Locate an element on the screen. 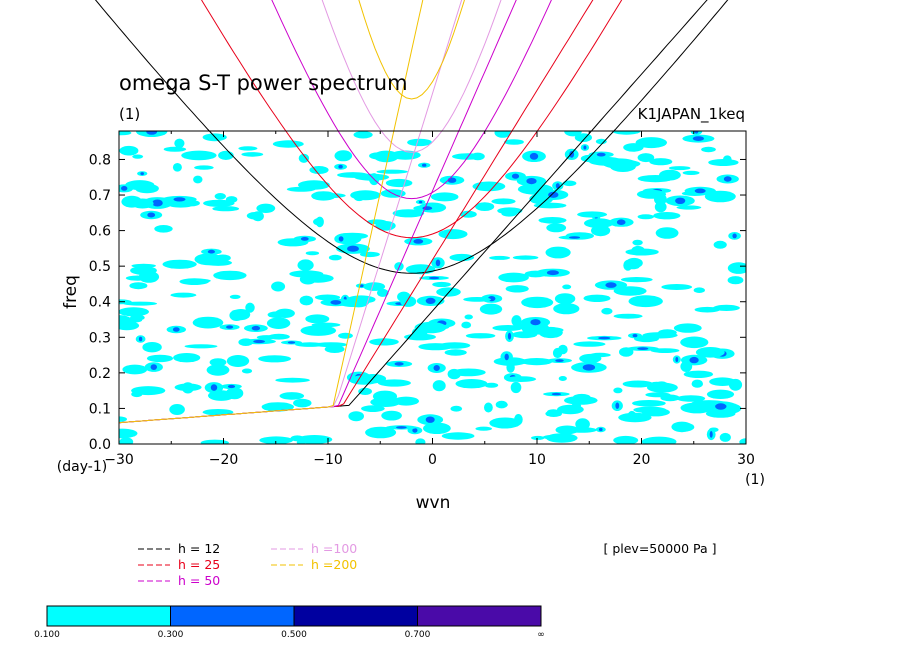  x-tick-label: 30 is located at coordinates (746, 460).